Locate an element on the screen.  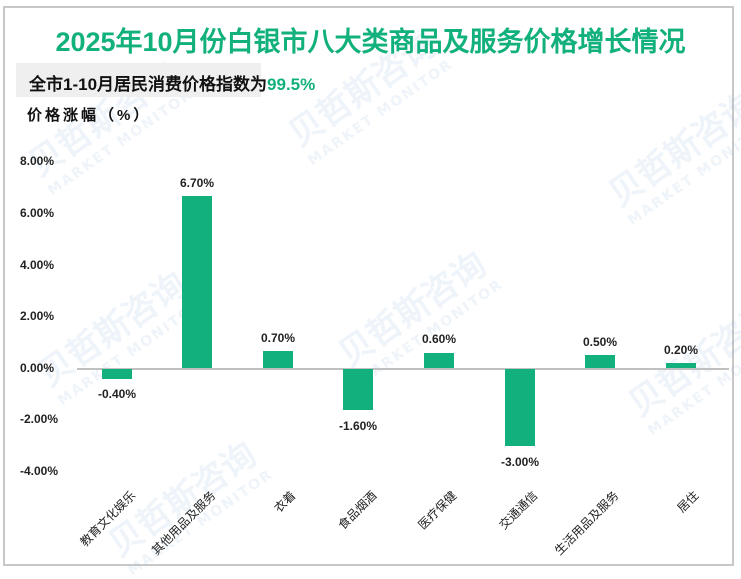
bar-clothing is located at coordinates (278, 359).